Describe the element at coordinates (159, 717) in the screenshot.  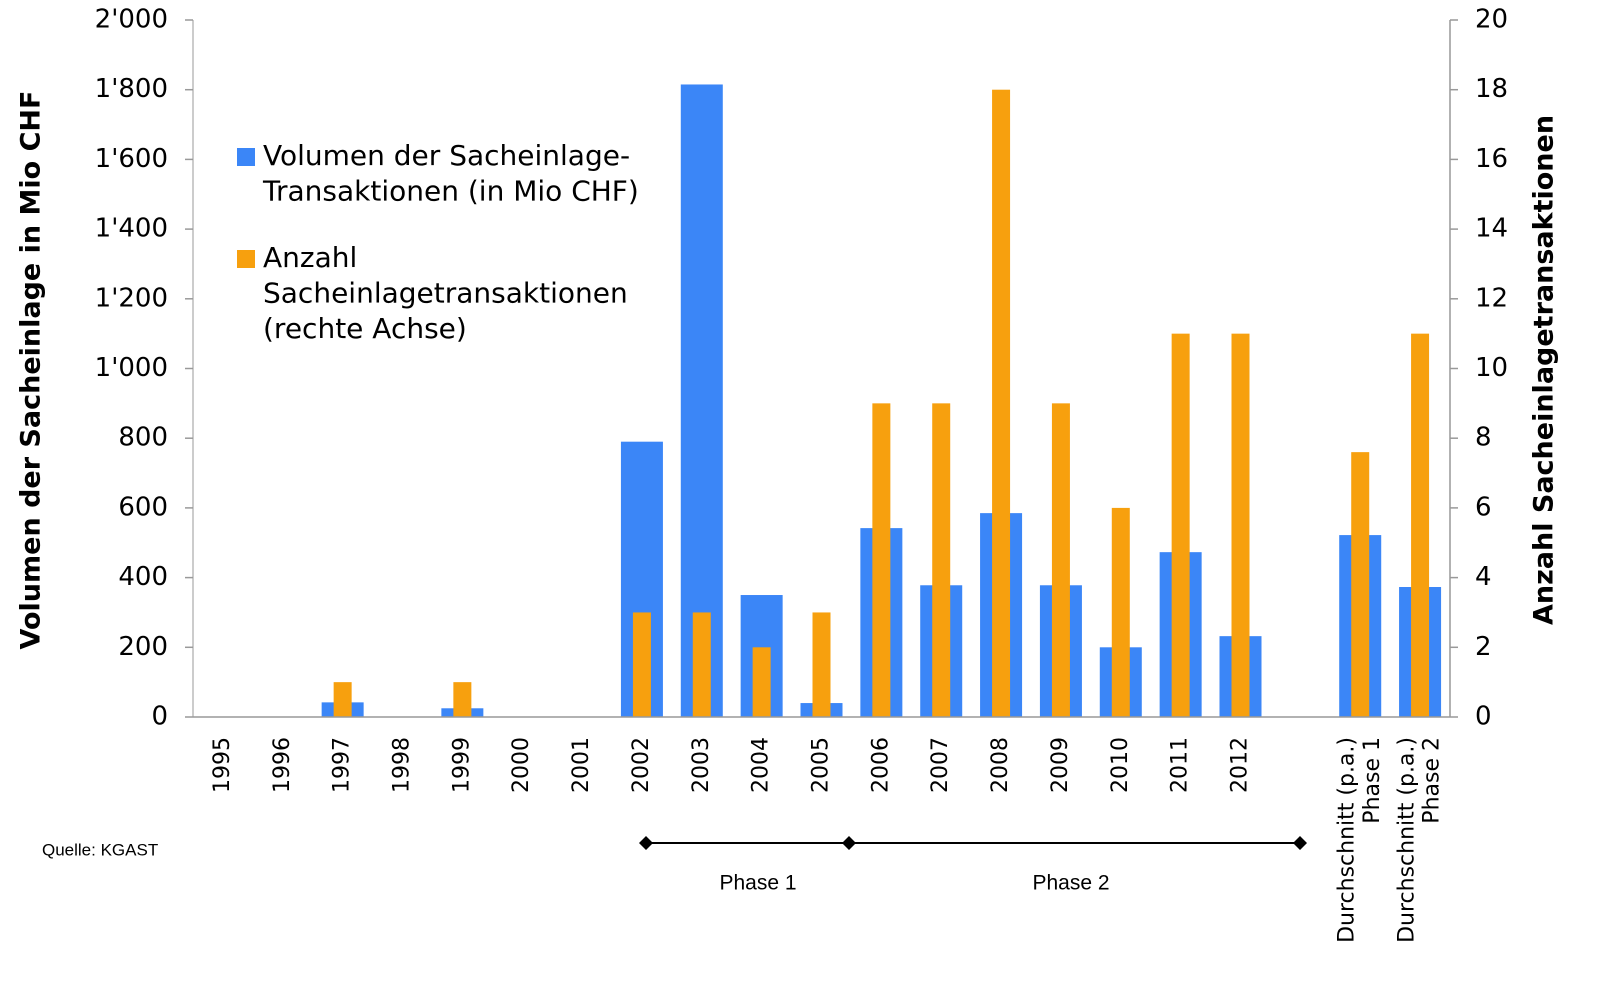
I see `y-tick-label: 0` at that location.